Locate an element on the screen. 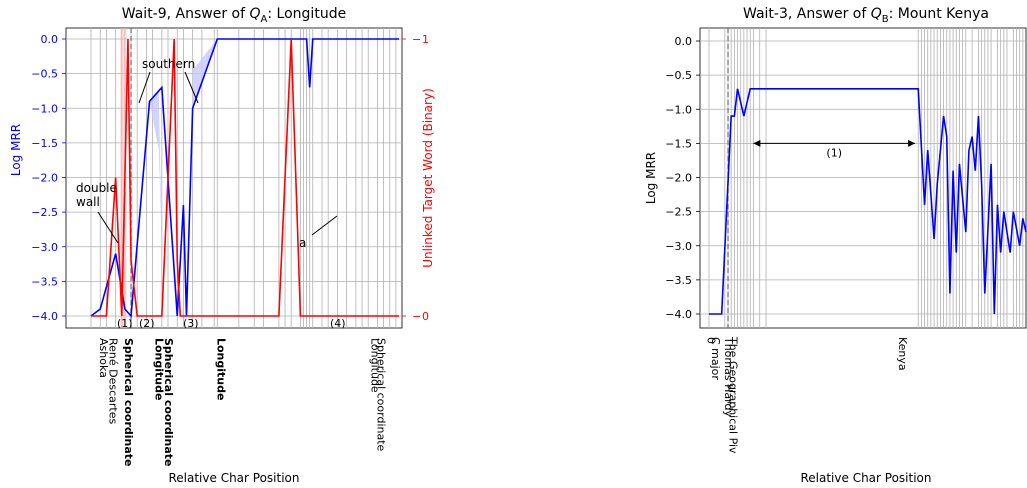  annotation-label: southern is located at coordinates (168, 64).